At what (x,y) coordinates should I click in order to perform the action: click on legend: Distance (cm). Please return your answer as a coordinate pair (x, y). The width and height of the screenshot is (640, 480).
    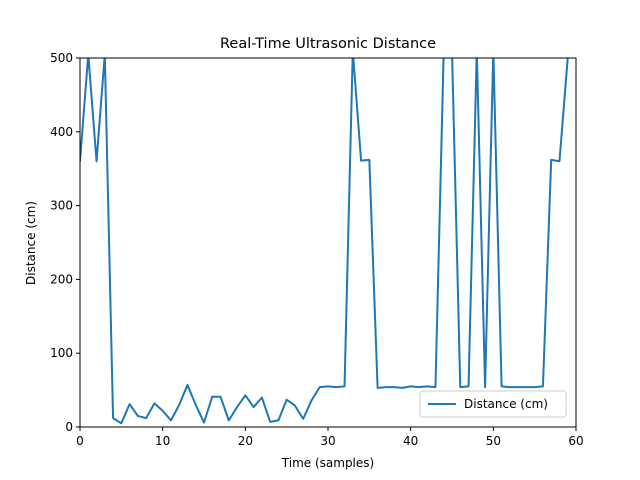
    Looking at the image, I should click on (493, 404).